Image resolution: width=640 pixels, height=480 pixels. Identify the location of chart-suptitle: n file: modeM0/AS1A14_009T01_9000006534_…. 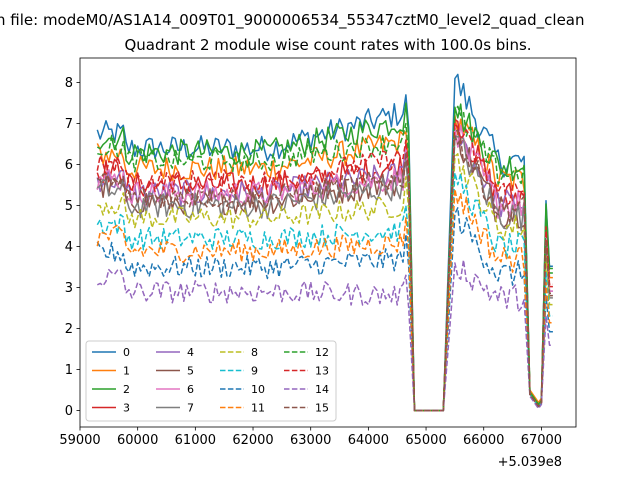
(292, 20).